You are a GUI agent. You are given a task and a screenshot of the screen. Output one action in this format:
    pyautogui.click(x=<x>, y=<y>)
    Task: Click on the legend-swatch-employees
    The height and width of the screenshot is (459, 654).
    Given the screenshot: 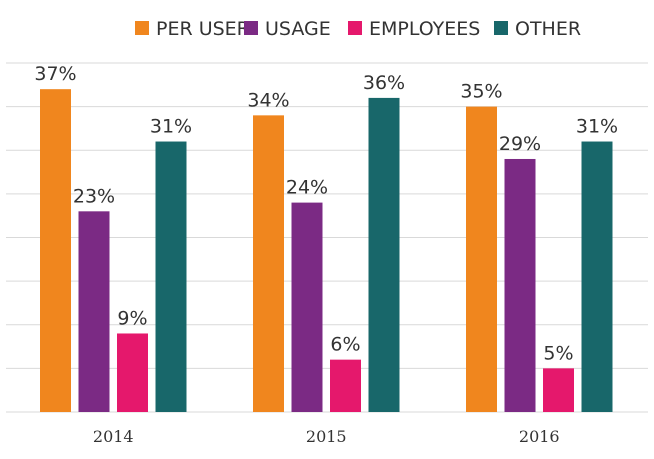 What is the action you would take?
    pyautogui.click(x=355, y=28)
    